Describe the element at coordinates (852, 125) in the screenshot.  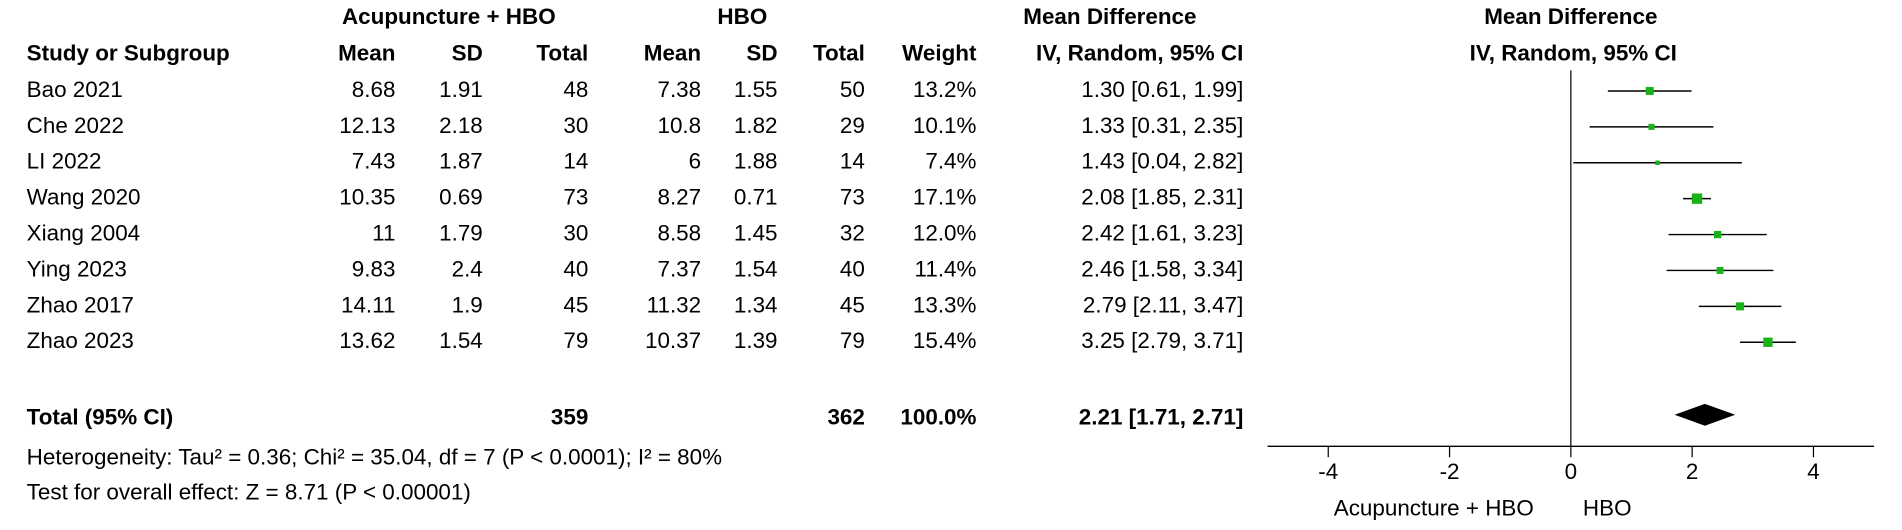
I see `table-cell: 29` at that location.